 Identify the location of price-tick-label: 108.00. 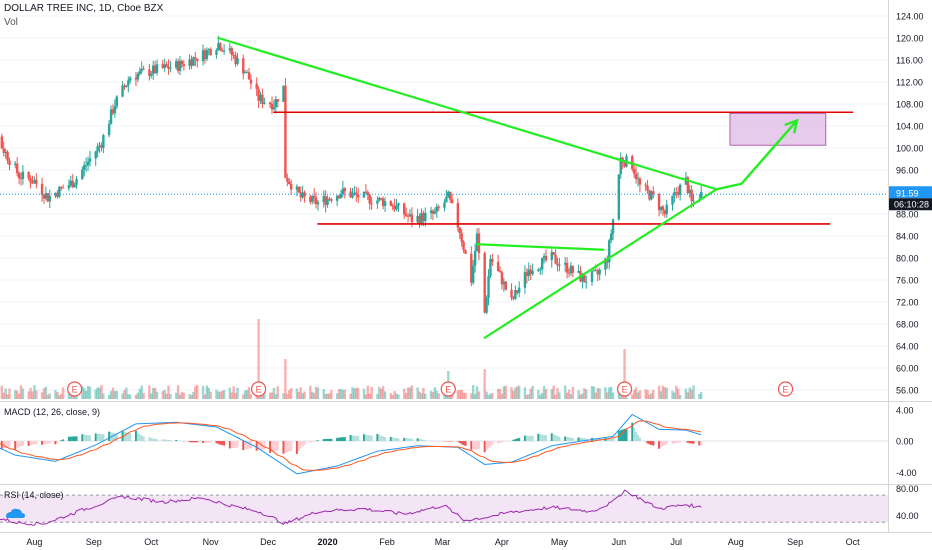
(910, 105).